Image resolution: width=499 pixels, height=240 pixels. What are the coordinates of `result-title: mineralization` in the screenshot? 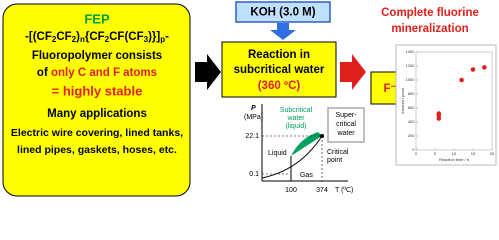 It's located at (429, 29).